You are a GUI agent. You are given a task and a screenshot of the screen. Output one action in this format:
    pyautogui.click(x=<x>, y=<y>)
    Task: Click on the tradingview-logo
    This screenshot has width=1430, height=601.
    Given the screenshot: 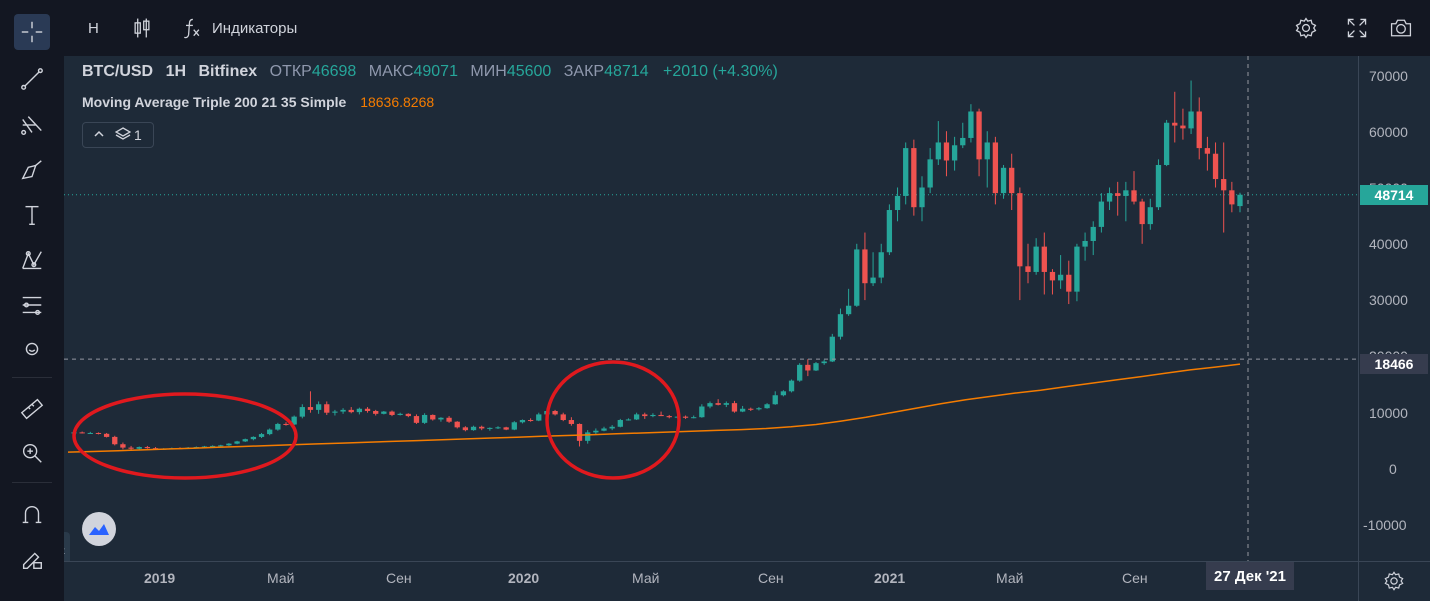 What is the action you would take?
    pyautogui.click(x=99, y=529)
    